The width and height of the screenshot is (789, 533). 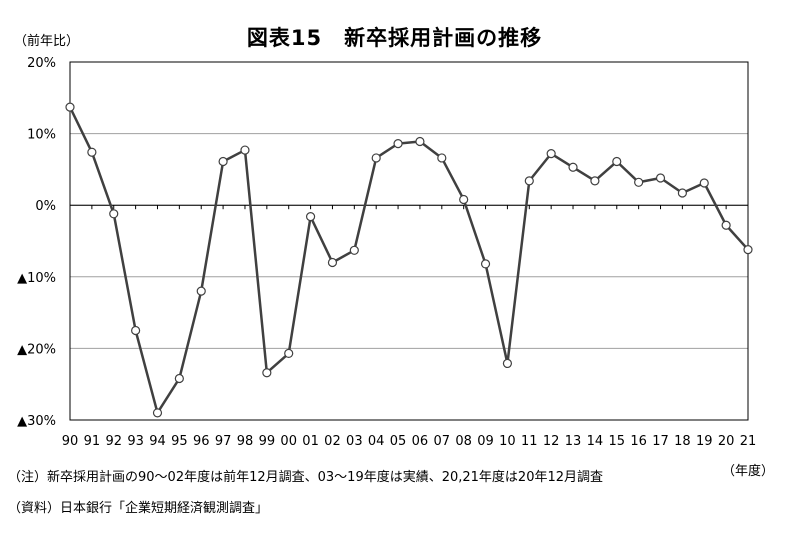 What do you see at coordinates (92, 441) in the screenshot?
I see `x-tick-label: 91` at bounding box center [92, 441].